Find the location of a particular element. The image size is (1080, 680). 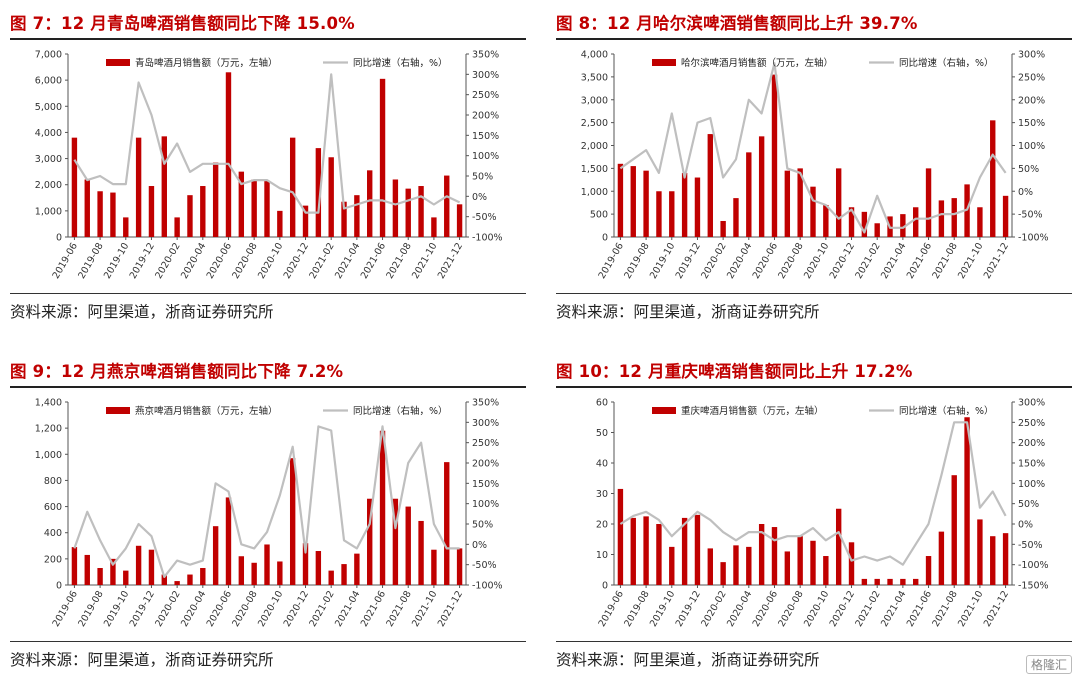

legend-bar-label: 青岛啤酒月销售额（万元，左轴） is located at coordinates (206, 63).